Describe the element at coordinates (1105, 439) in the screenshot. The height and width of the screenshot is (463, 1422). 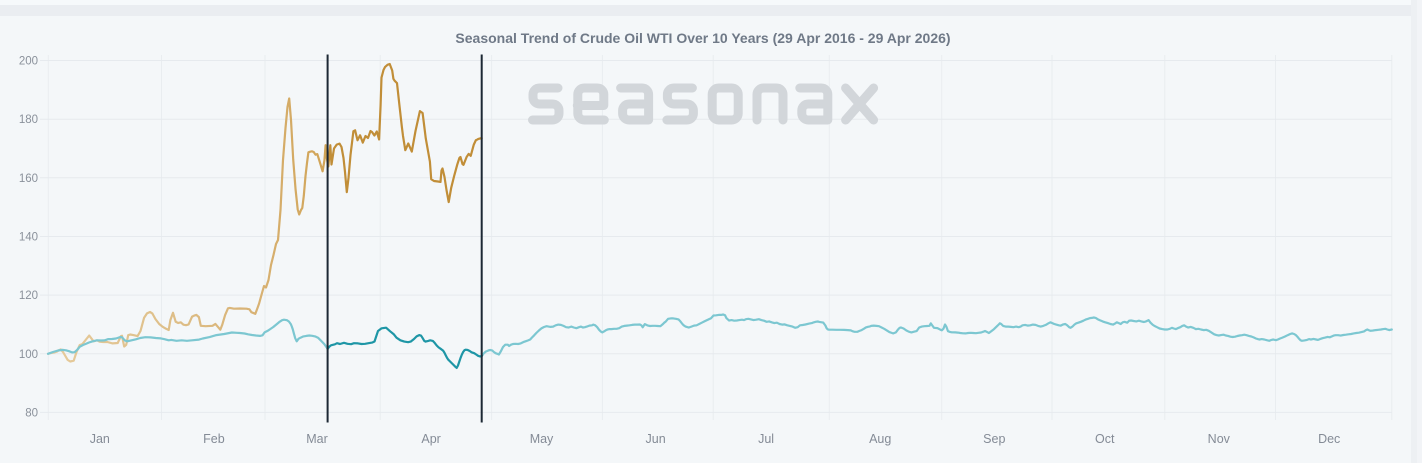
I see `svg-text: Oct` at that location.